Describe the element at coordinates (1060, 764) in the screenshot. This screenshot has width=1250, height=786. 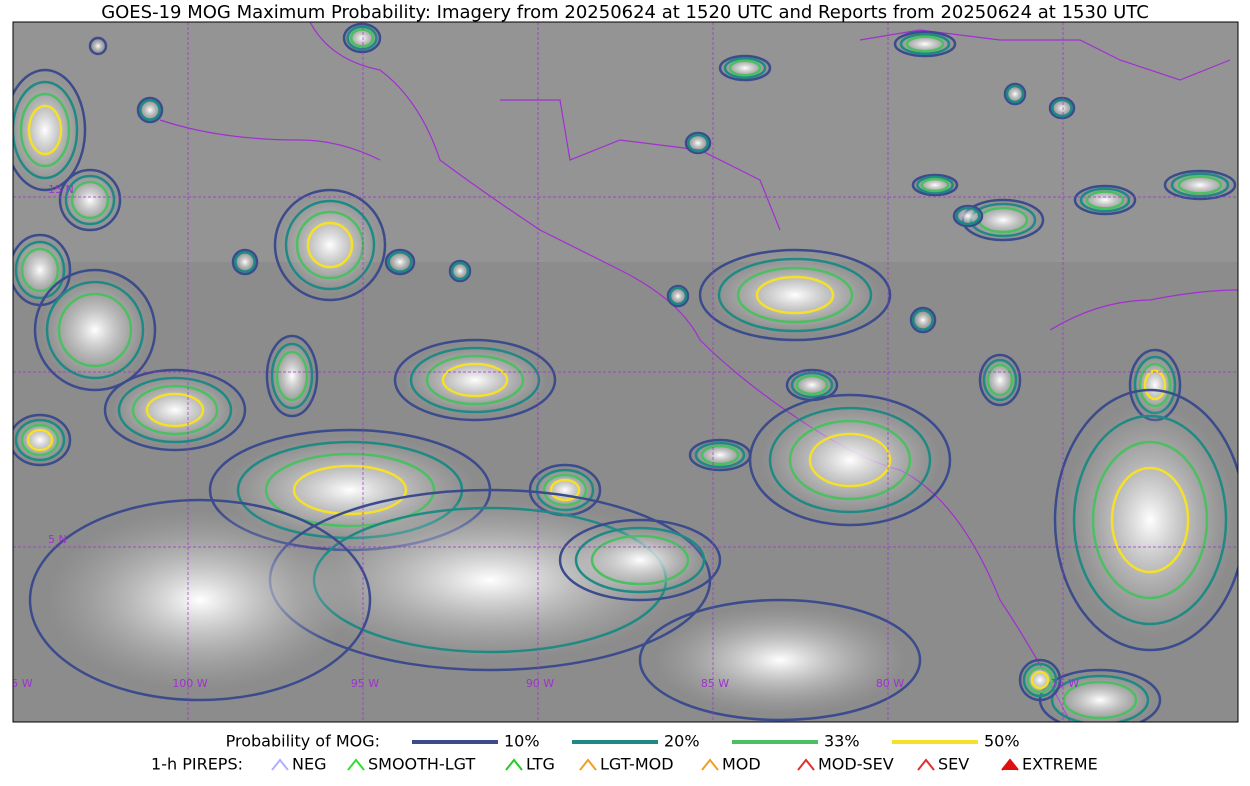
I see `legend-entry: EXTREME` at that location.